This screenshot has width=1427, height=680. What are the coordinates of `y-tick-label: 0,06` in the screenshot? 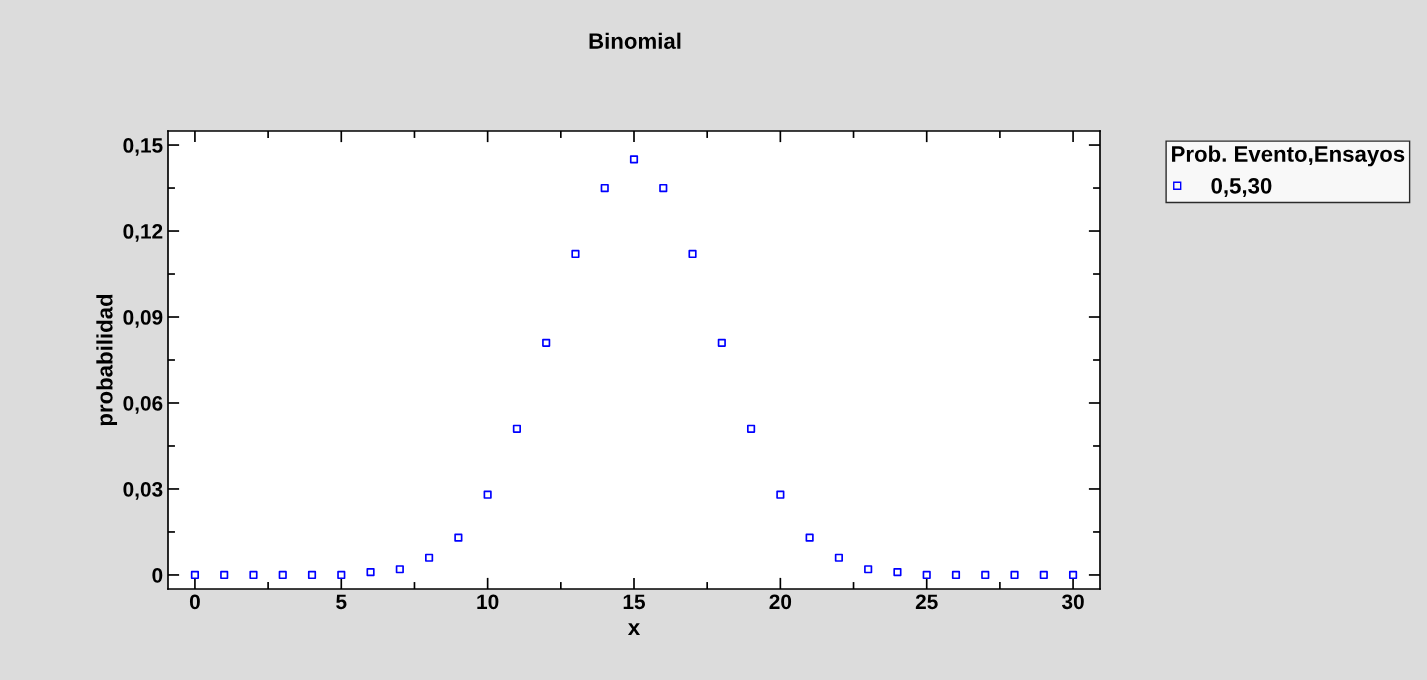 It's located at (143, 404).